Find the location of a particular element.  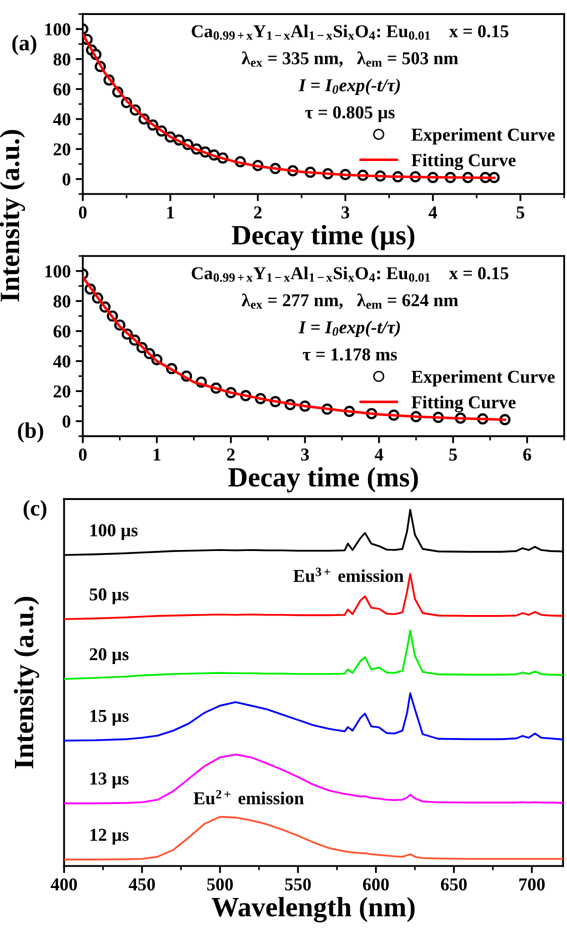

annotation: τ = 1.178 ms is located at coordinates (349, 354).